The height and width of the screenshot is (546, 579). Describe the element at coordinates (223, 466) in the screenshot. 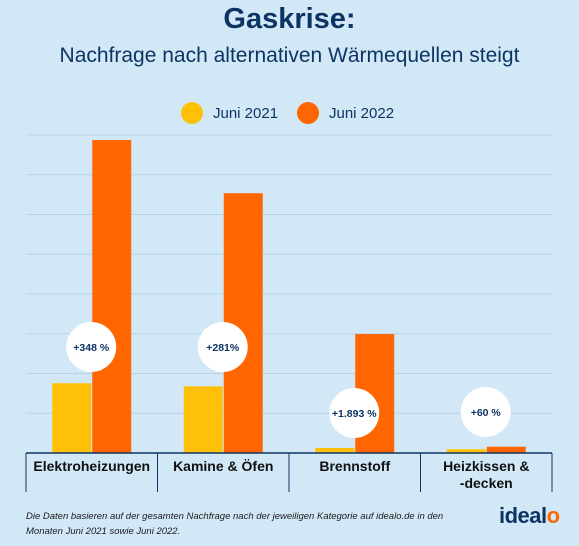

I see `category-label: Kamine & Öfen` at that location.